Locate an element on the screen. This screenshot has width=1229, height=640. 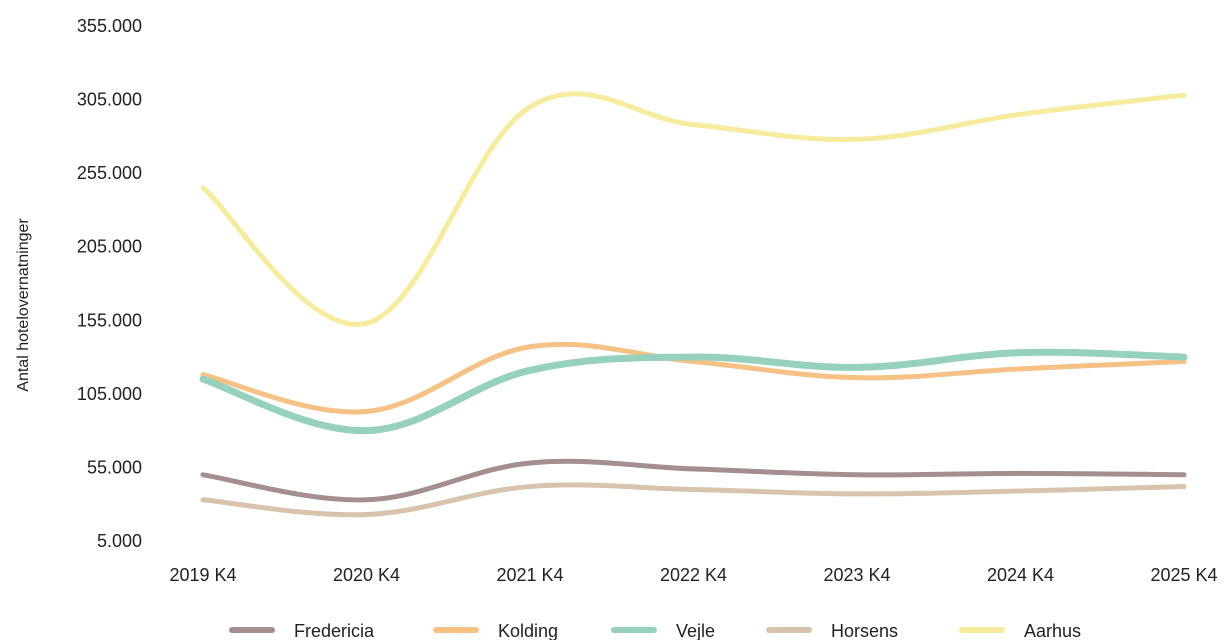
series-line-kolding is located at coordinates (693, 378).